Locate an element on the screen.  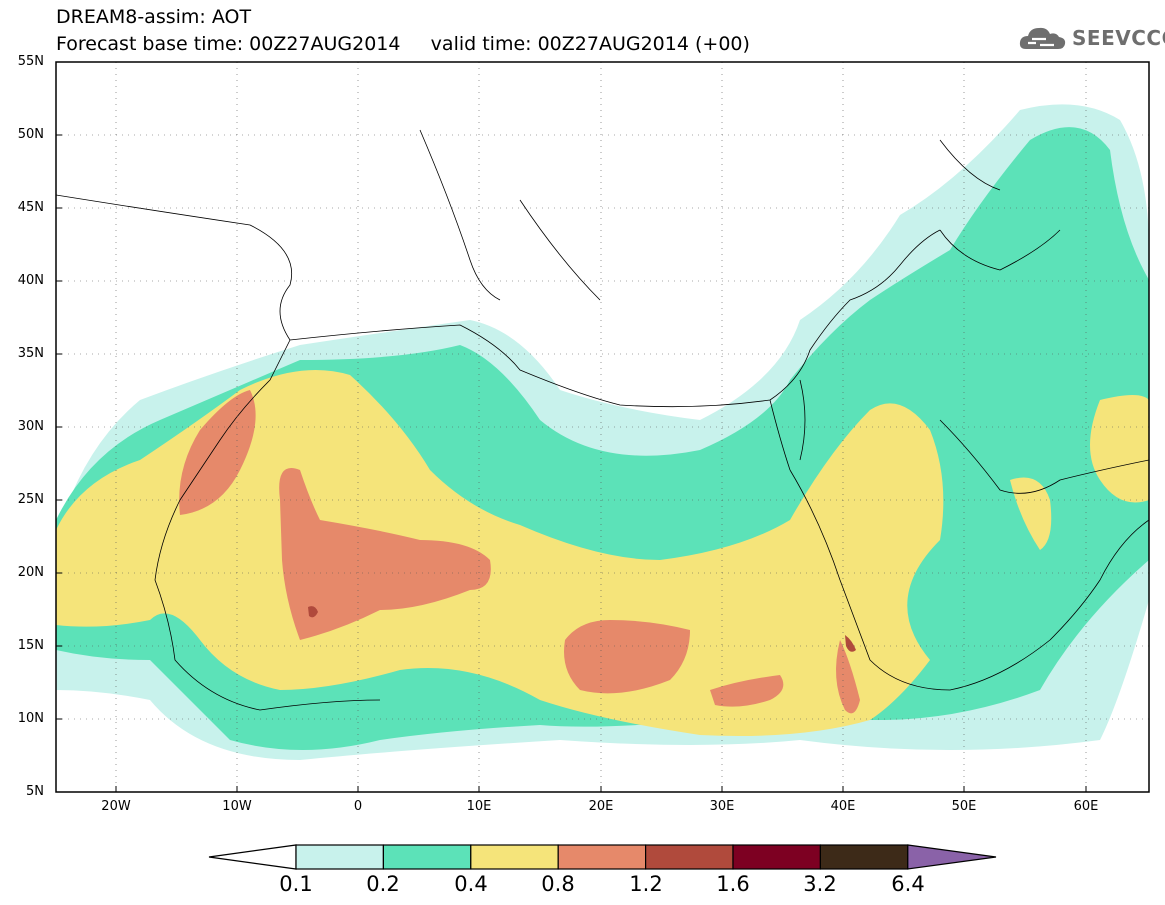
lon-label-40e: 40E is located at coordinates (843, 806).